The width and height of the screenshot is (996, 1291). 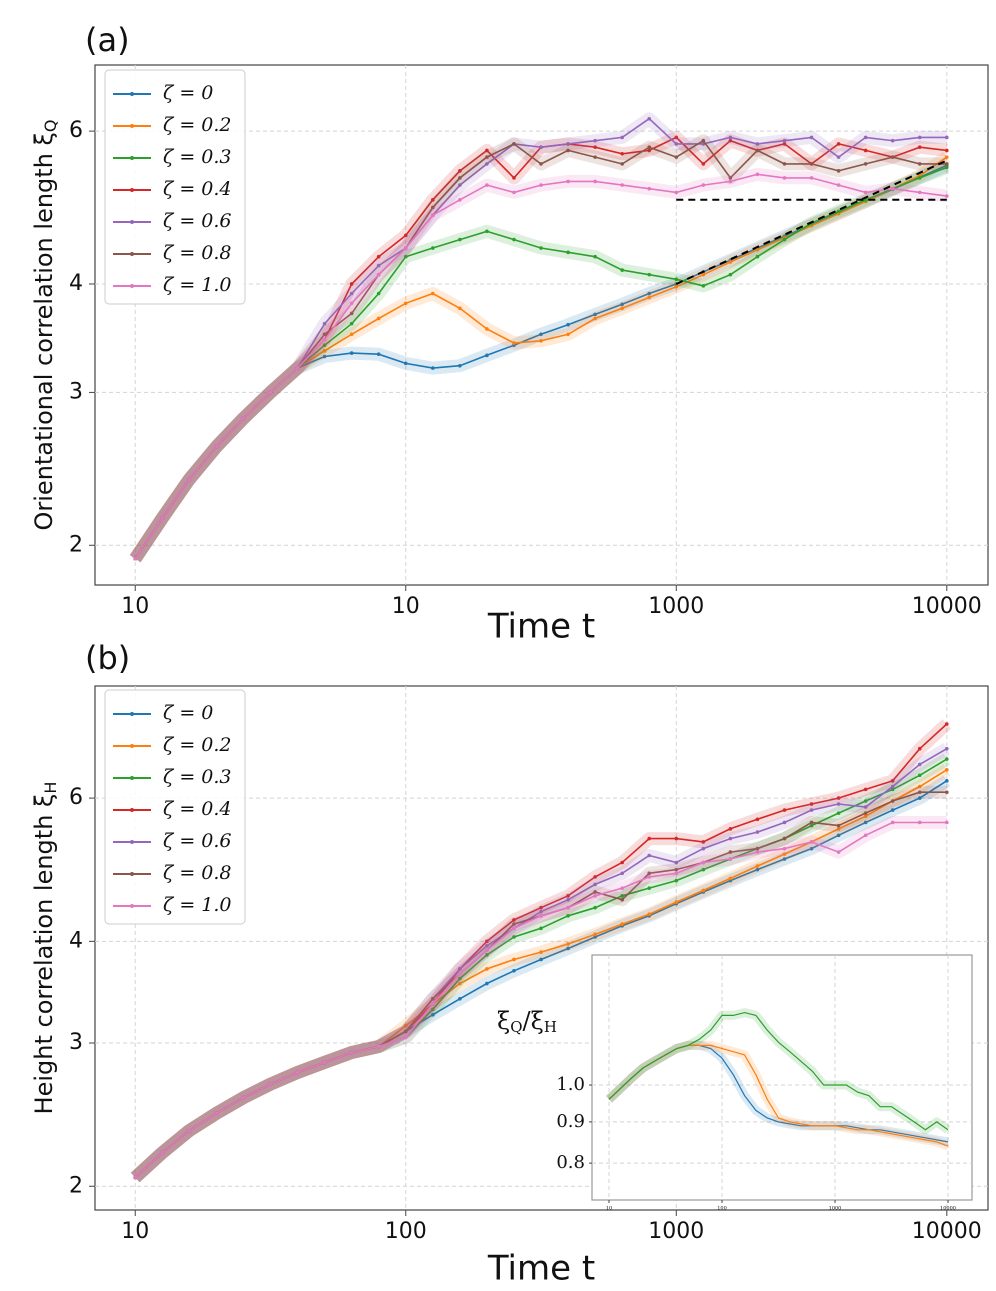 I want to click on inset-y-label-xi: ξ, so click(x=503, y=1021).